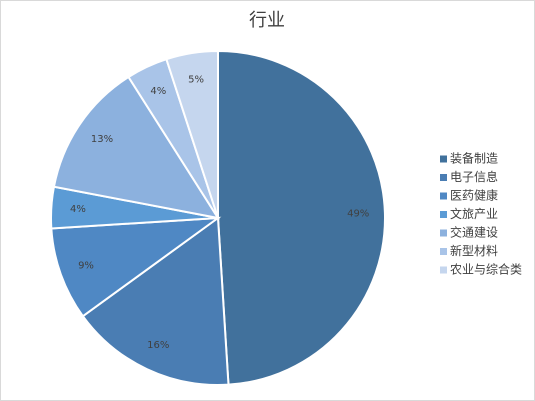  I want to click on legend-label: 装备制造, so click(474, 159).